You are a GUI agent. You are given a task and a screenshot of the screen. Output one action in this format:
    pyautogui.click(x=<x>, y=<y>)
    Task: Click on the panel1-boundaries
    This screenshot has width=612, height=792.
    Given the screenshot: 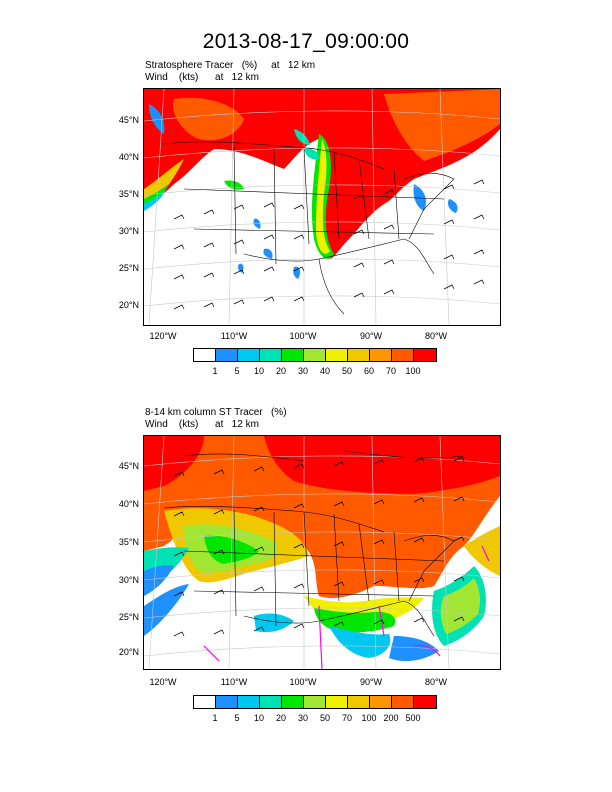 What is the action you would take?
    pyautogui.click(x=309, y=228)
    